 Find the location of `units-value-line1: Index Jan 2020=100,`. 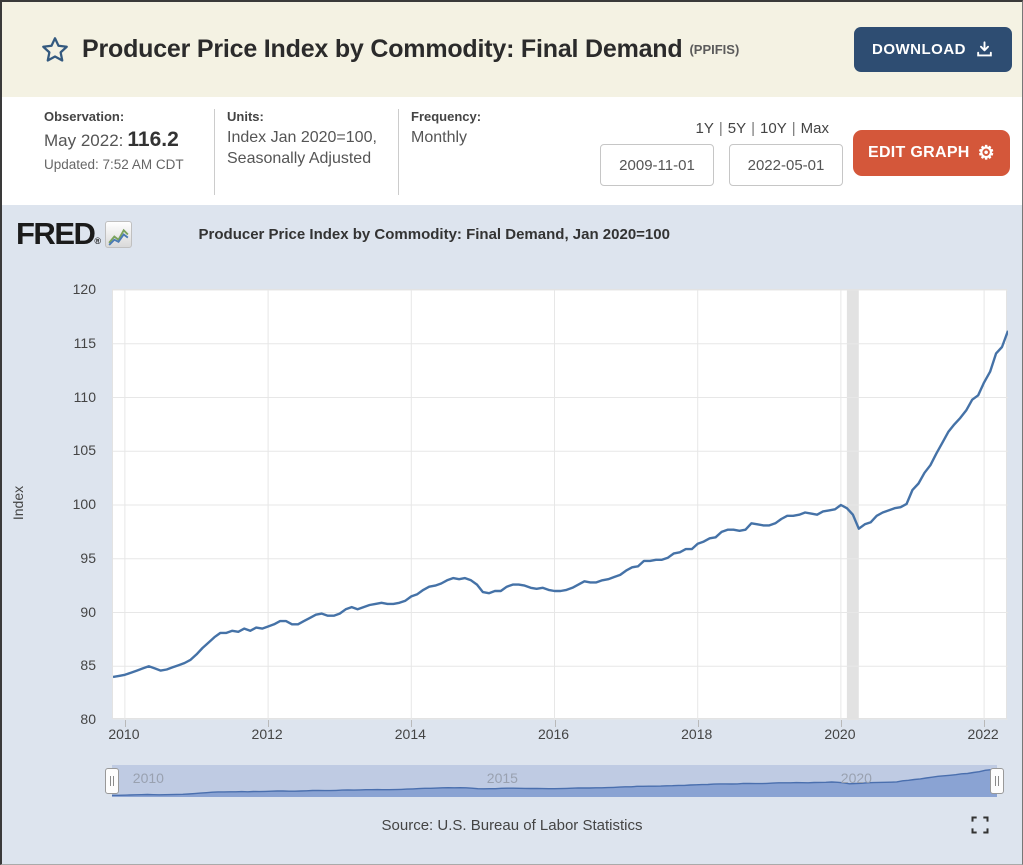

units-value-line1: Index Jan 2020=100, is located at coordinates (302, 137).